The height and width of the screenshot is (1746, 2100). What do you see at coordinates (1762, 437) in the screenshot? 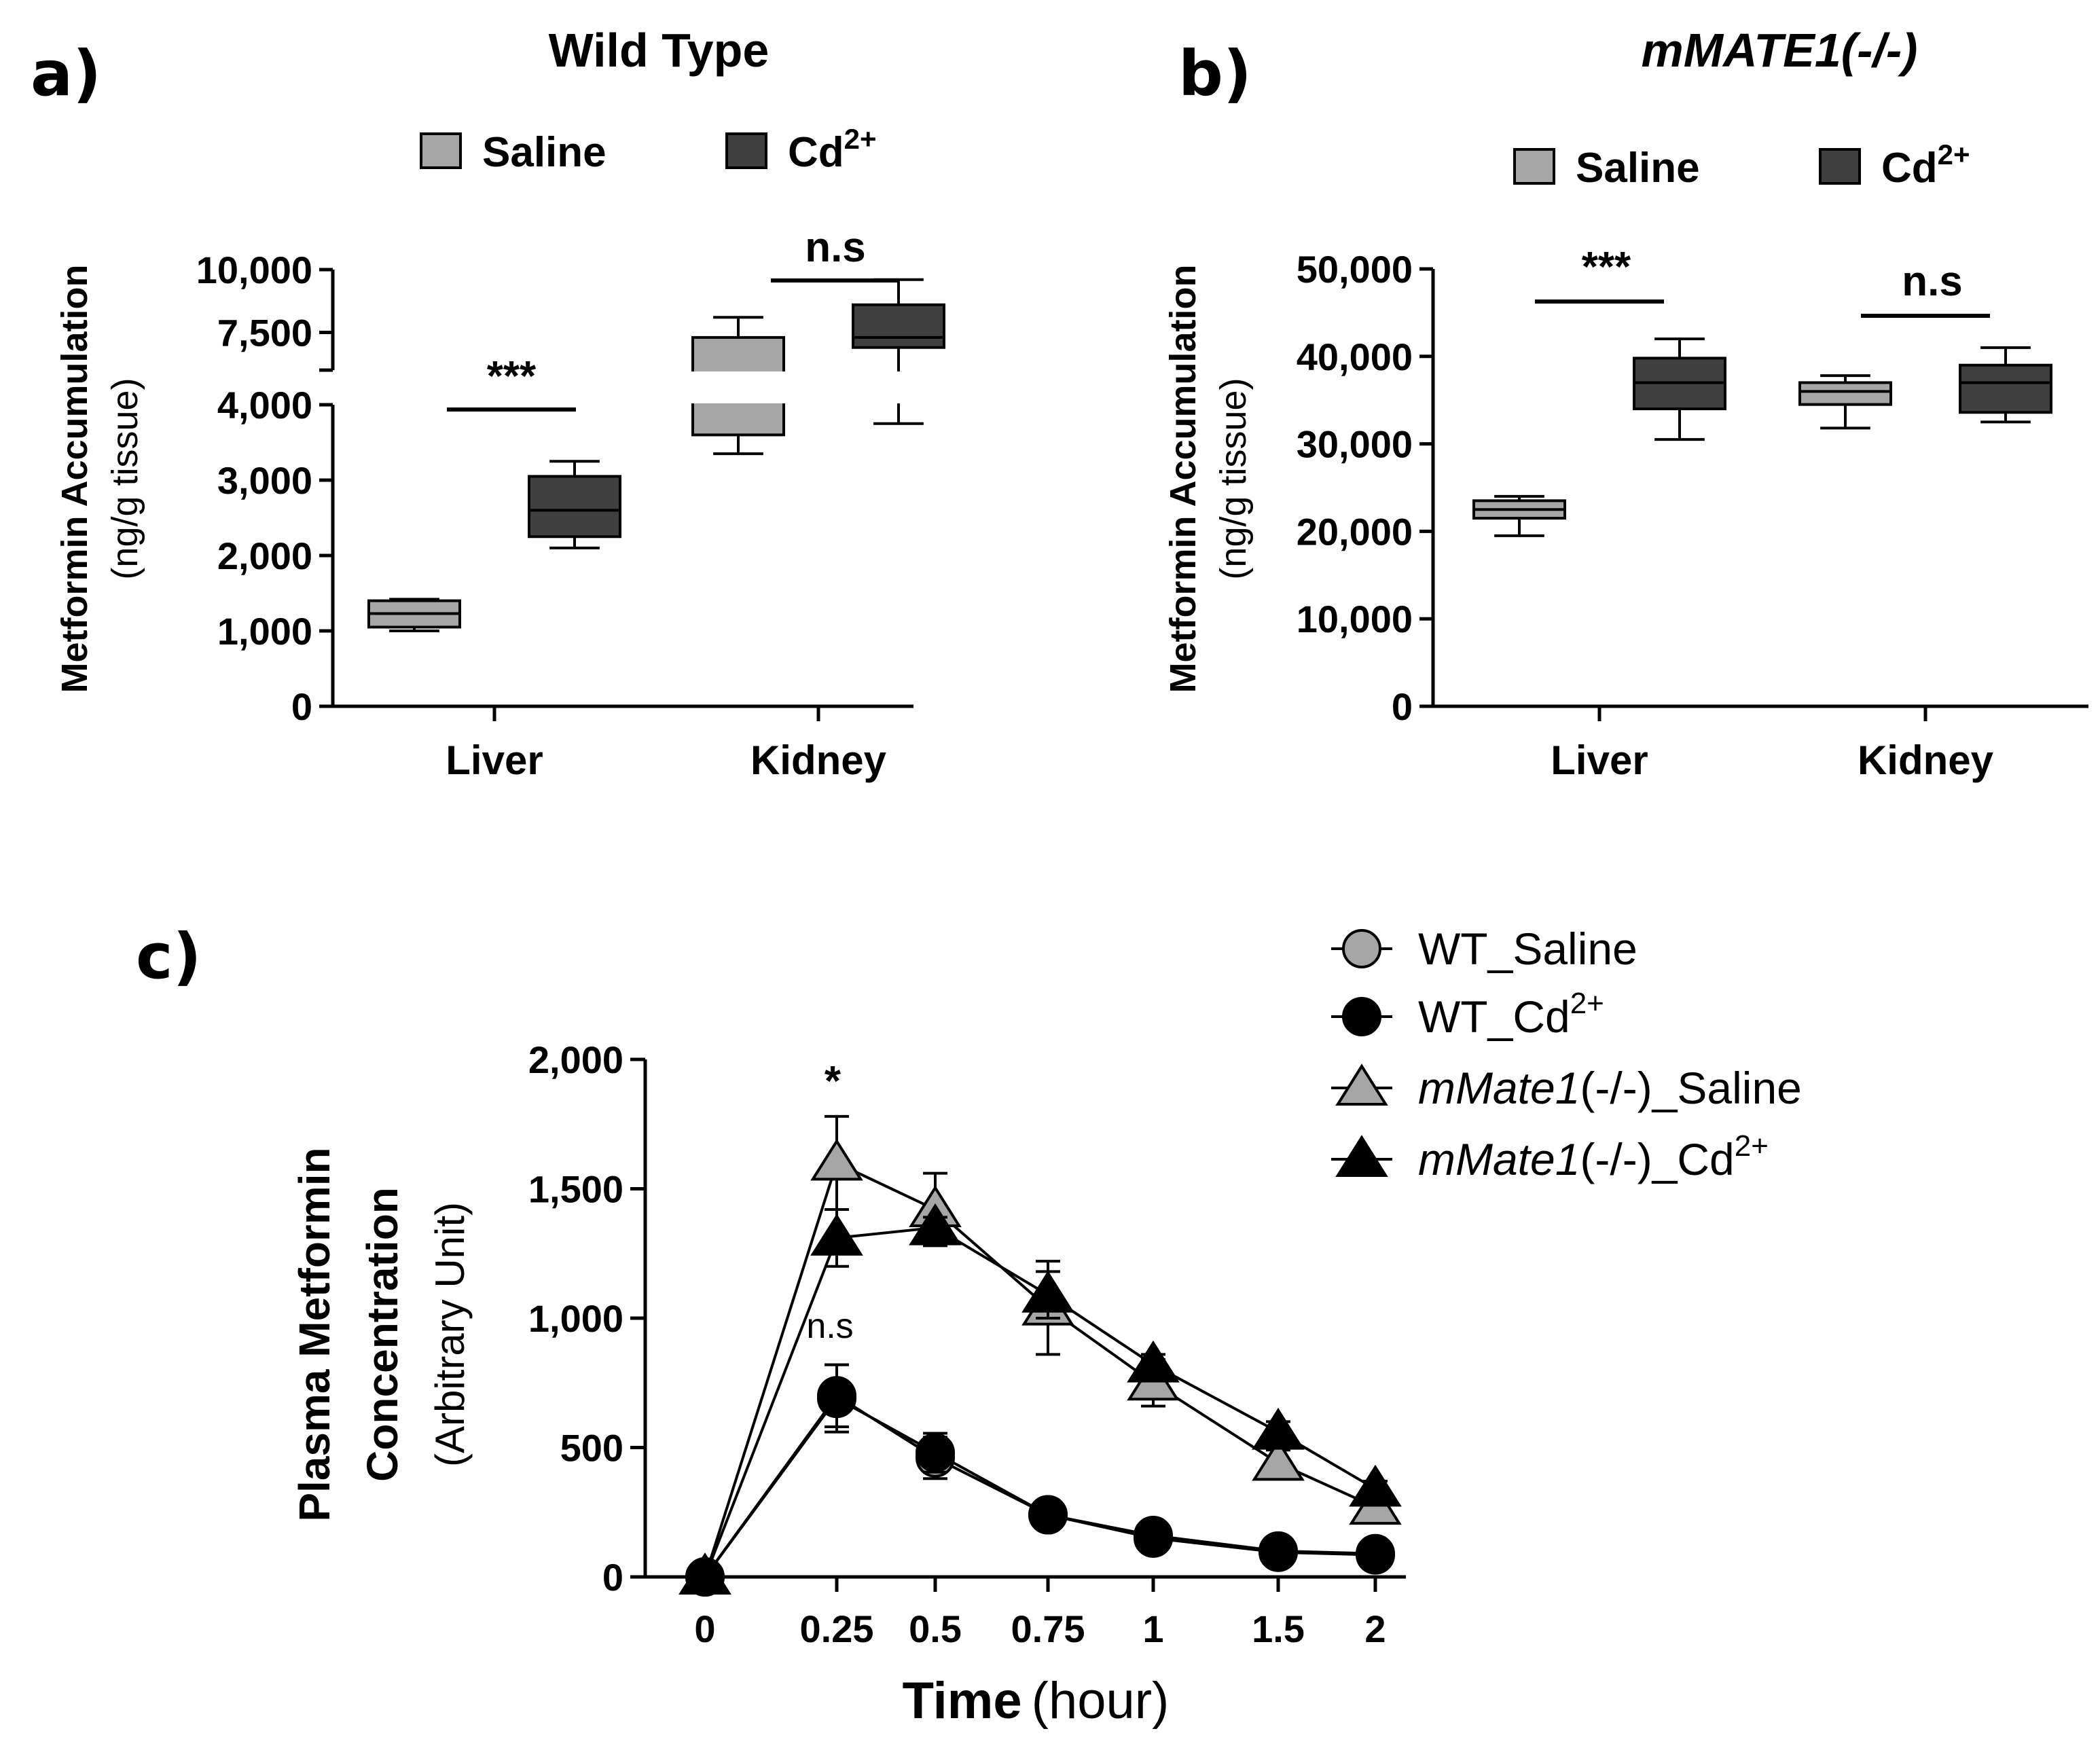
I see `panel-b-boxes` at bounding box center [1762, 437].